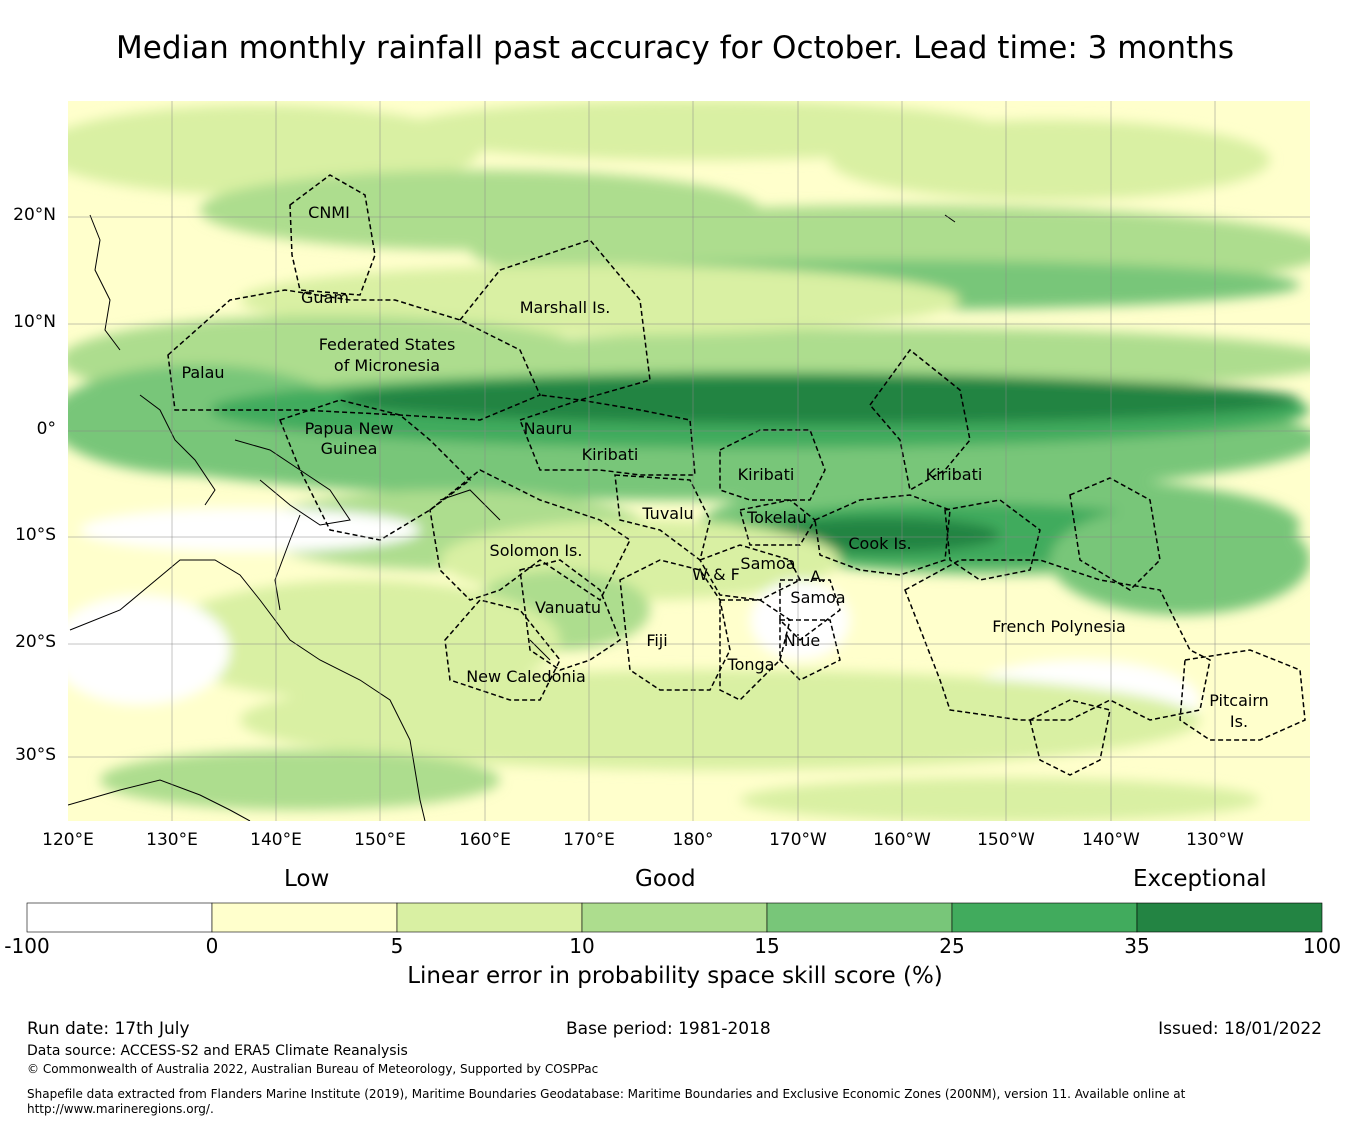 The image size is (1350, 1125). Describe the element at coordinates (34, 322) in the screenshot. I see `latitude-label: 10°N` at that location.